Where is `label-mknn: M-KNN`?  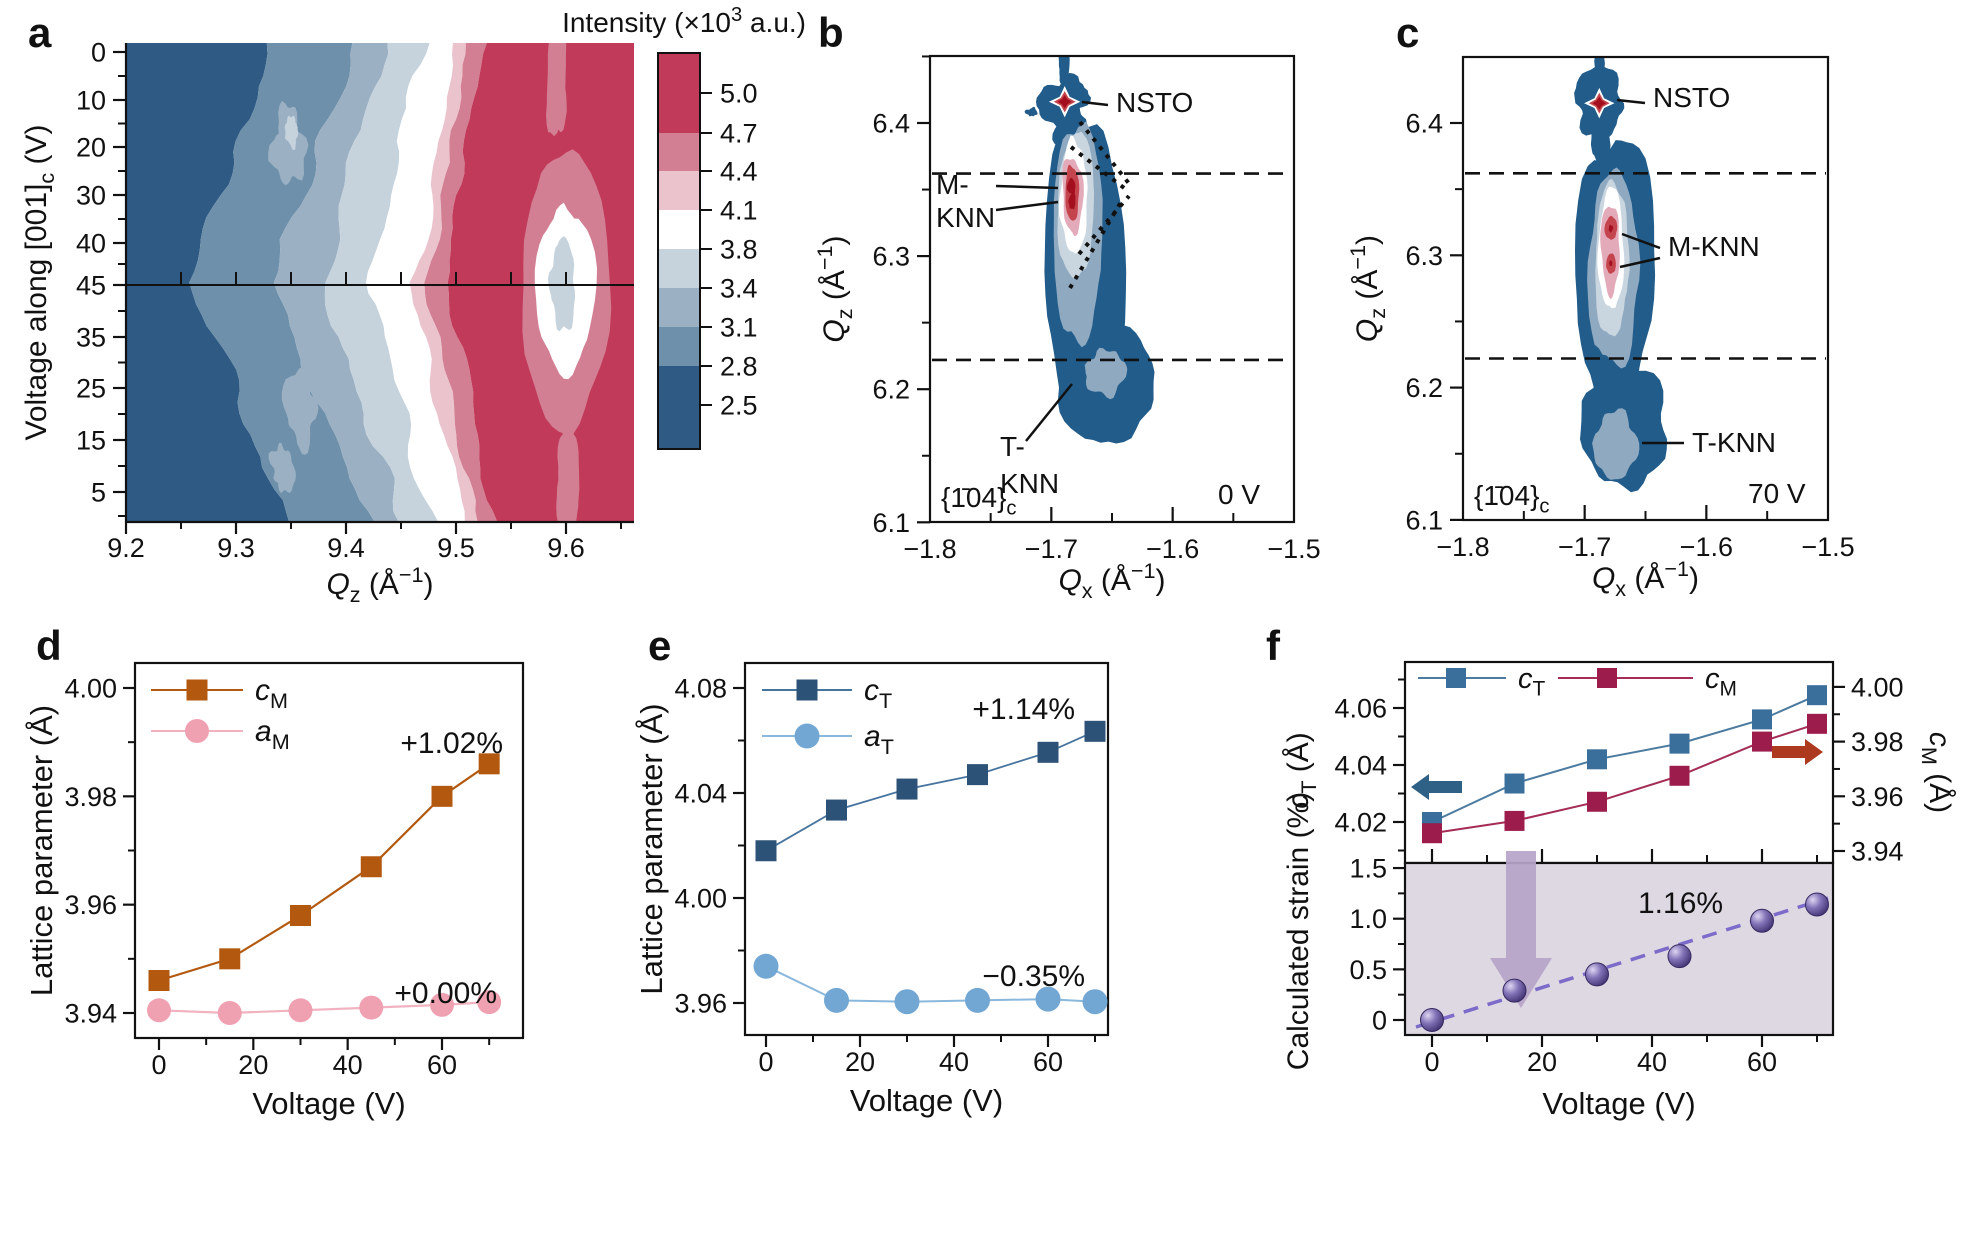 label-mknn: M-KNN is located at coordinates (1714, 246).